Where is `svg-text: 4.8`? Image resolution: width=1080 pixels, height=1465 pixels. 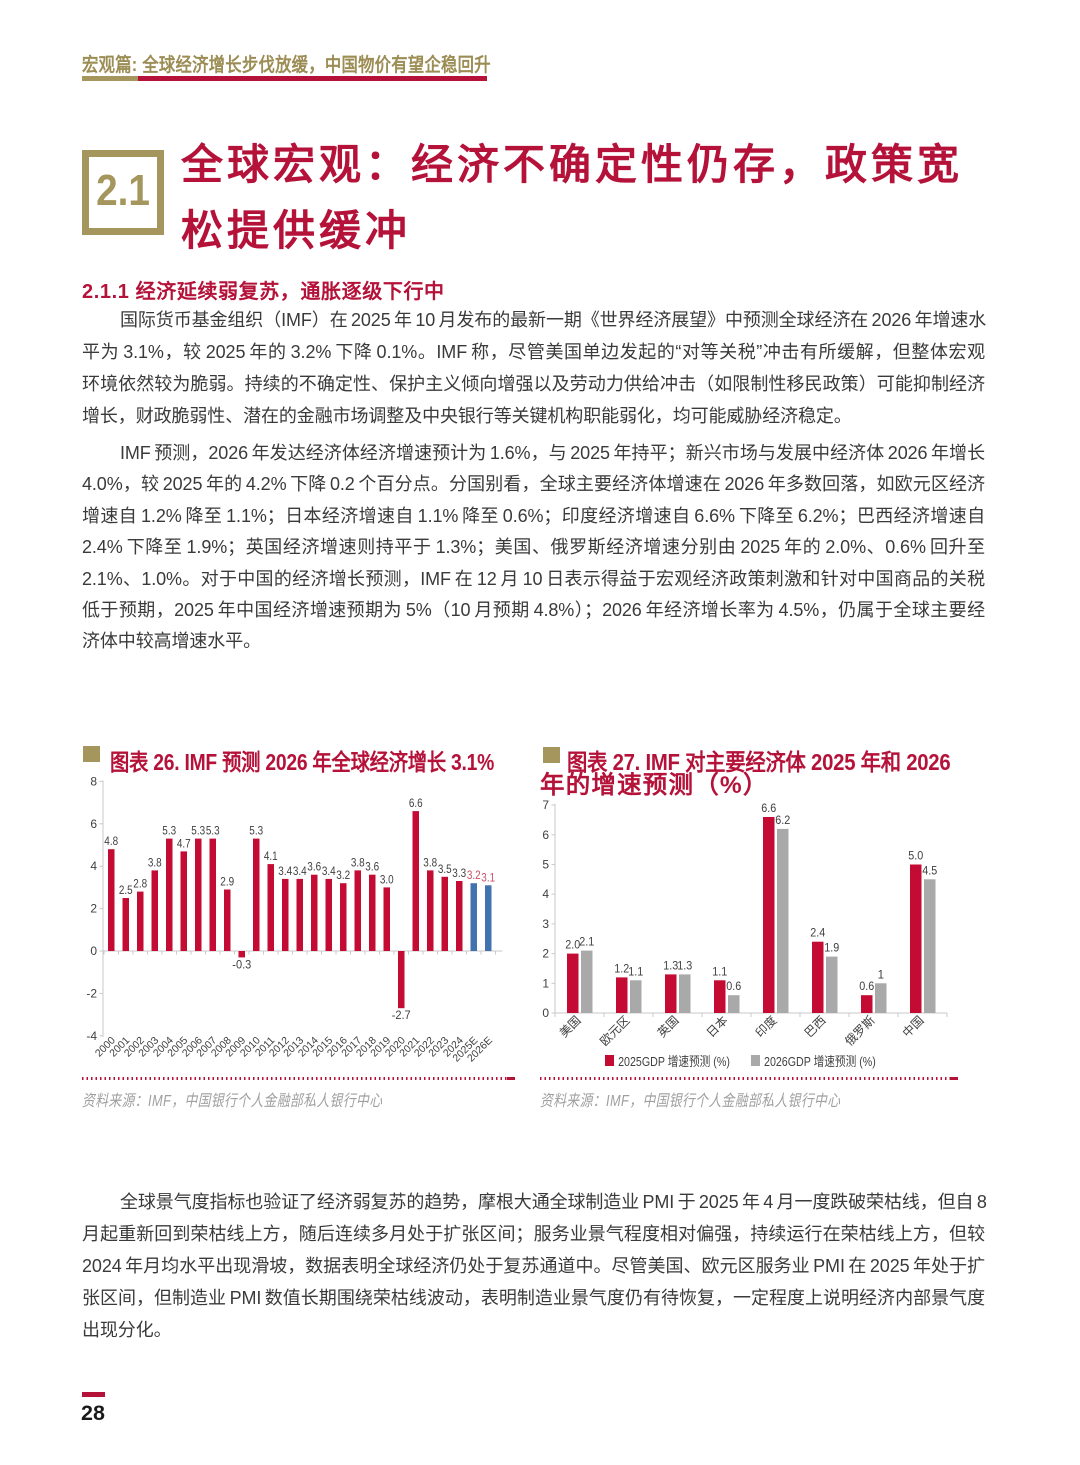 svg-text: 4.8 is located at coordinates (111, 842).